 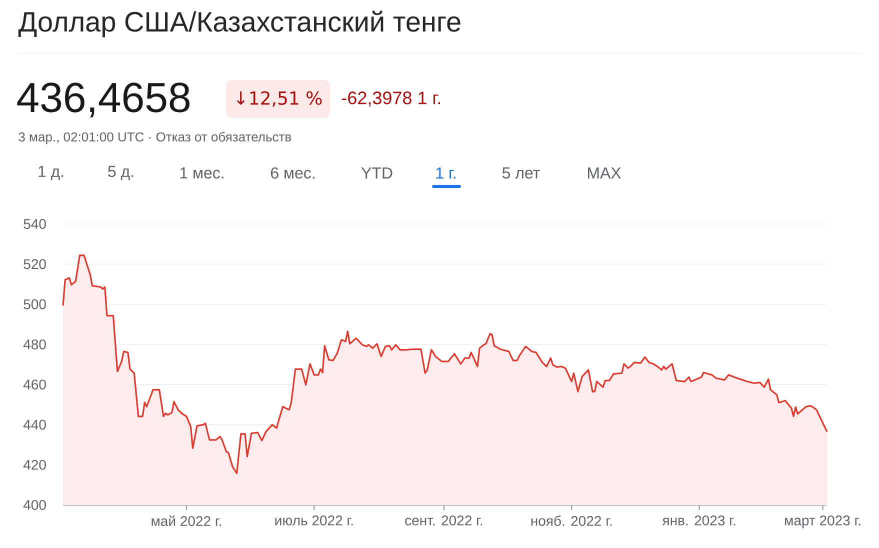 I want to click on text: 1 мес., so click(x=202, y=173).